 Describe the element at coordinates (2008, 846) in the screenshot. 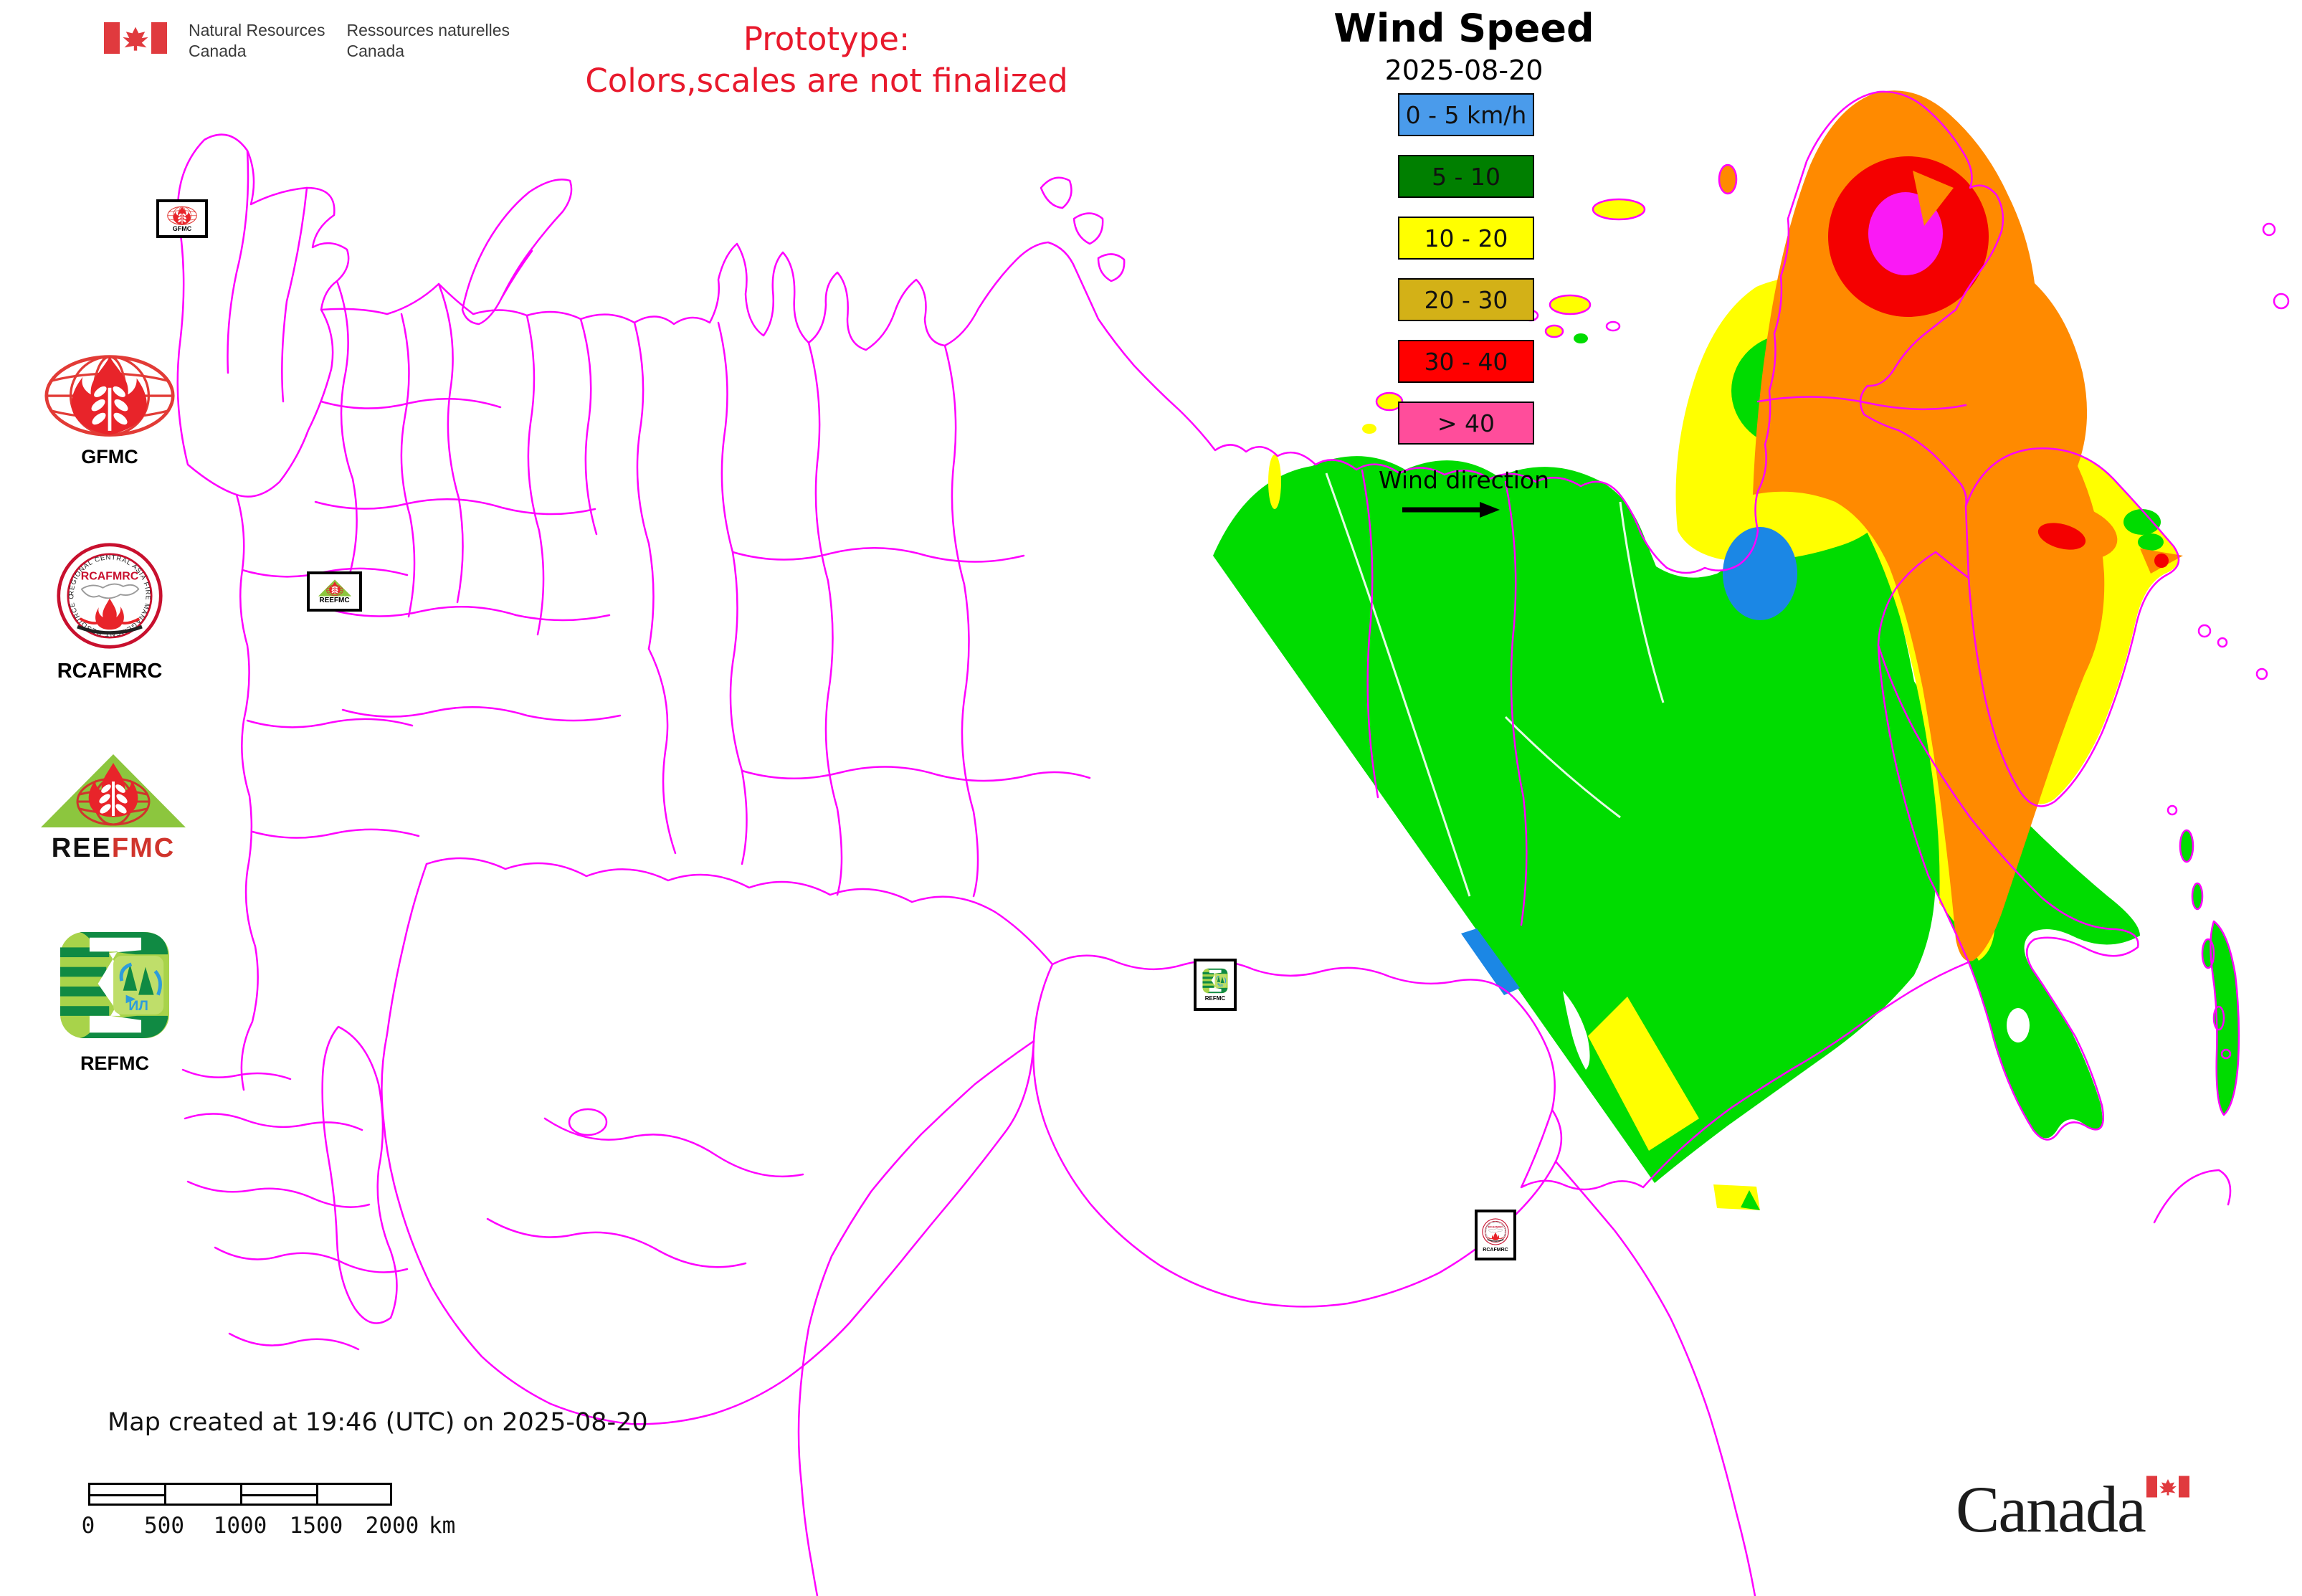

I see `okhotsk-coastline` at that location.